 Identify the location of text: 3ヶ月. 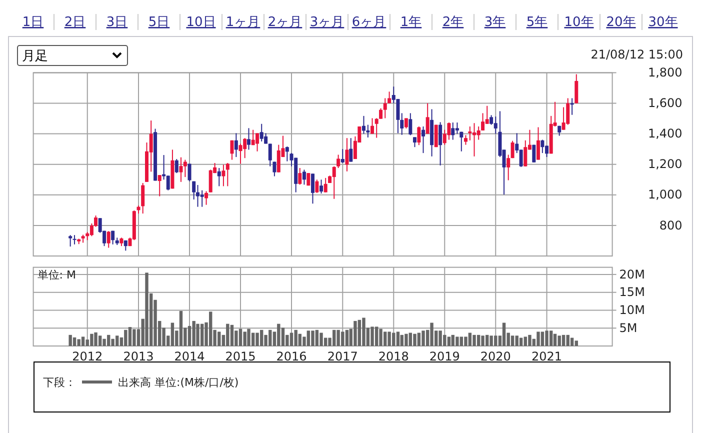
(327, 22).